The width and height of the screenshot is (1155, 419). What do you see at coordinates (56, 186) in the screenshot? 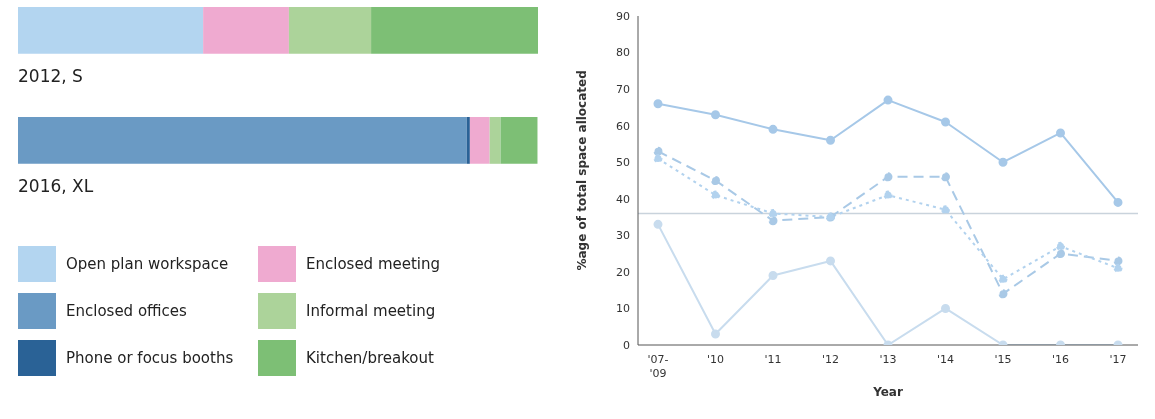
I see `y-tick-label: 2016, XL` at bounding box center [56, 186].